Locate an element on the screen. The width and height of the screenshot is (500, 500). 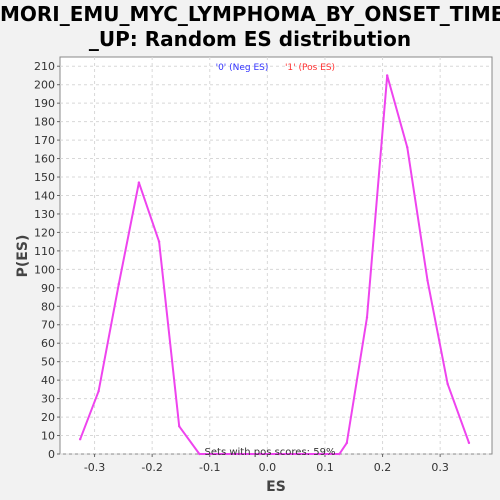
x-tick-label: 0.1 is located at coordinates (325, 467).